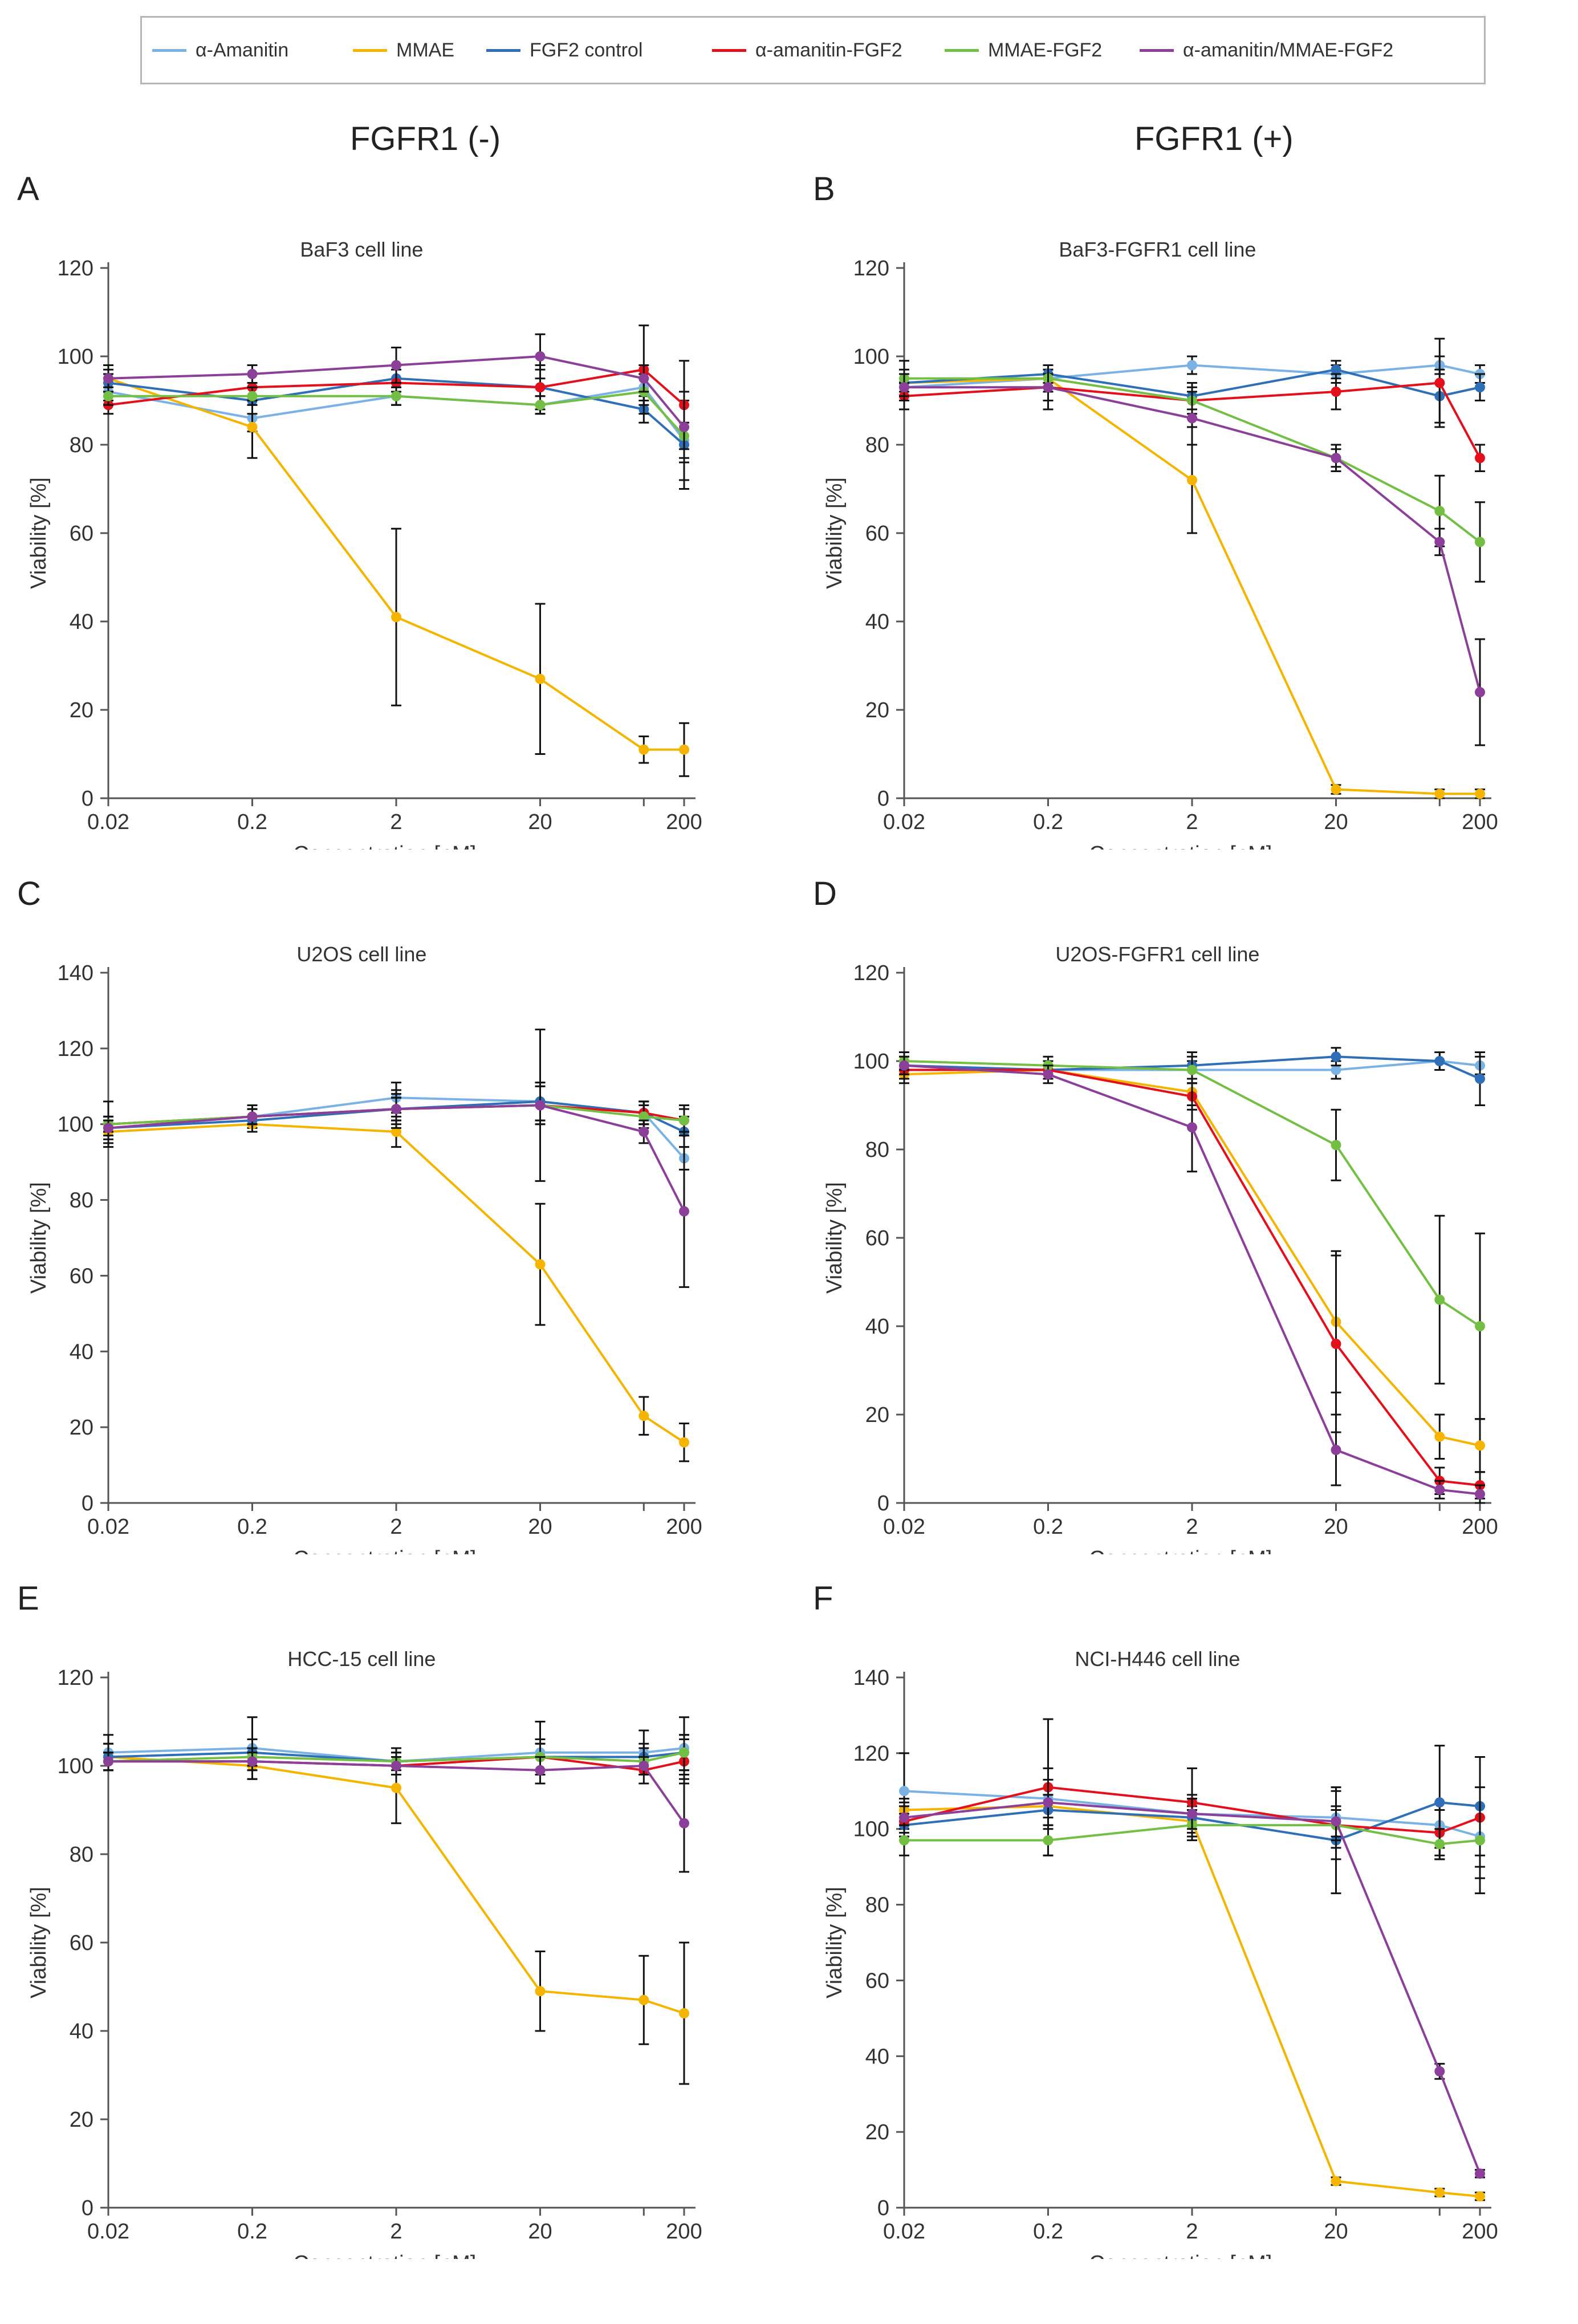 Image resolution: width=1578 pixels, height=2324 pixels. What do you see at coordinates (1157, 50) in the screenshot?
I see `legend-swatch` at bounding box center [1157, 50].